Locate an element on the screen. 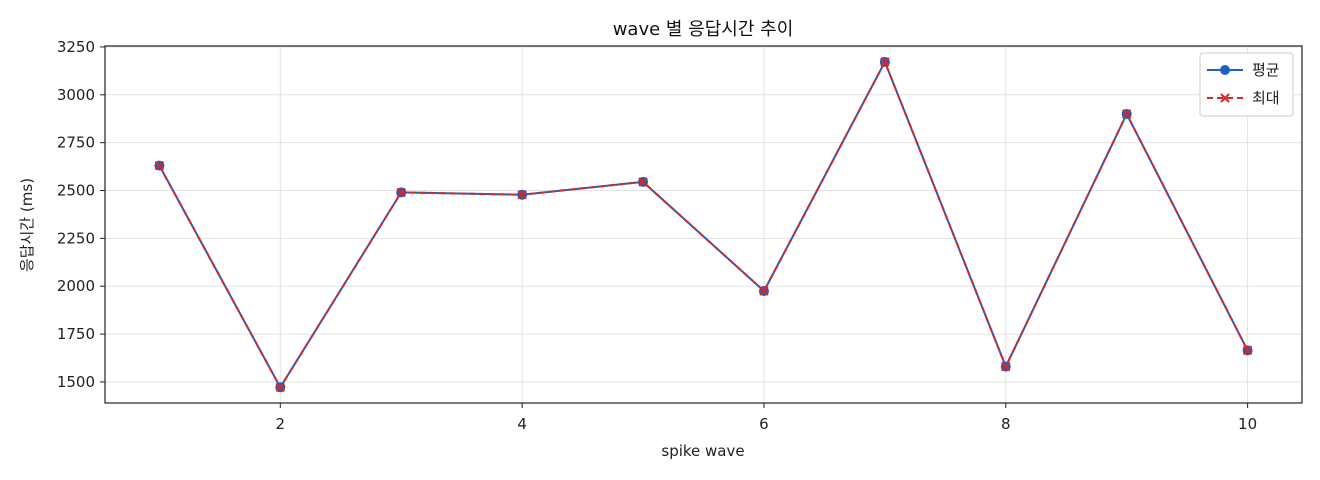  chart-title: wave 별 응답시간 추이 is located at coordinates (703, 29).